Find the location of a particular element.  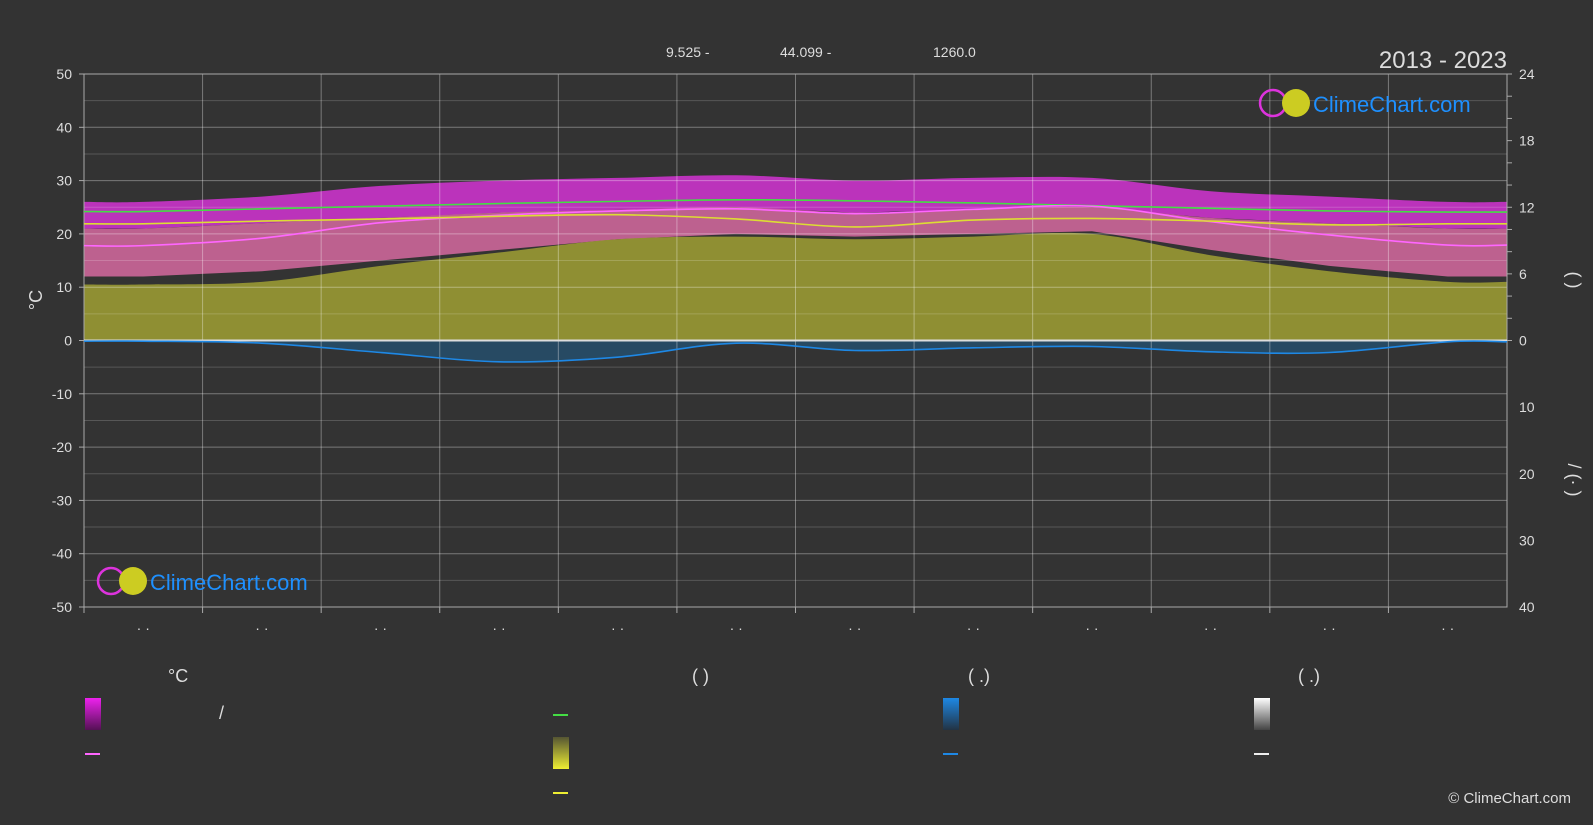

legend-blue-swatch is located at coordinates (951, 714).